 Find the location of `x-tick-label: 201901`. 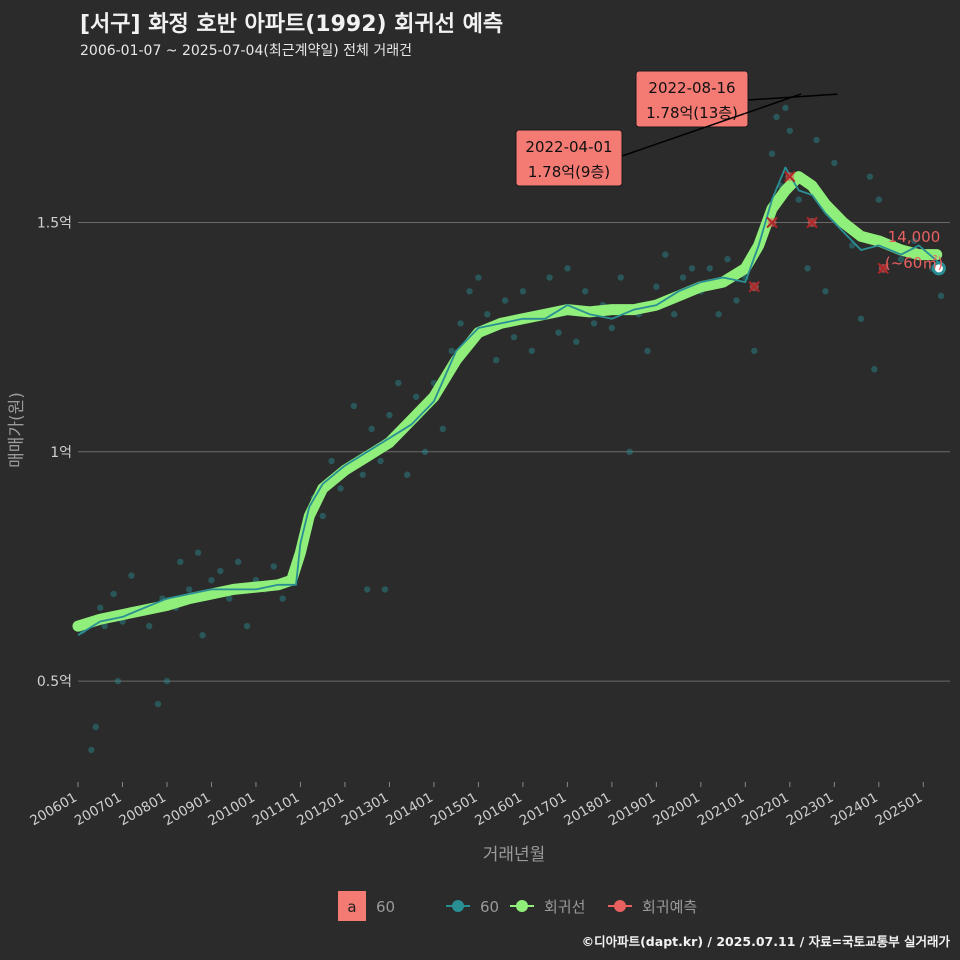

x-tick-label: 201901 is located at coordinates (632, 810).